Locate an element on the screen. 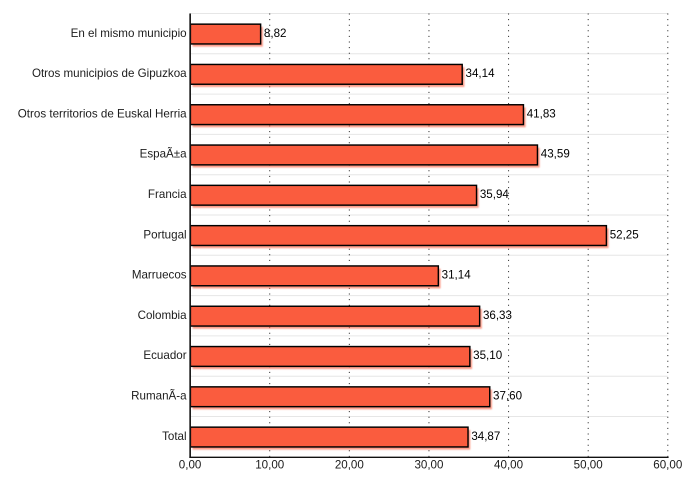 The width and height of the screenshot is (700, 500). svg-text: Ecuador is located at coordinates (164, 355).